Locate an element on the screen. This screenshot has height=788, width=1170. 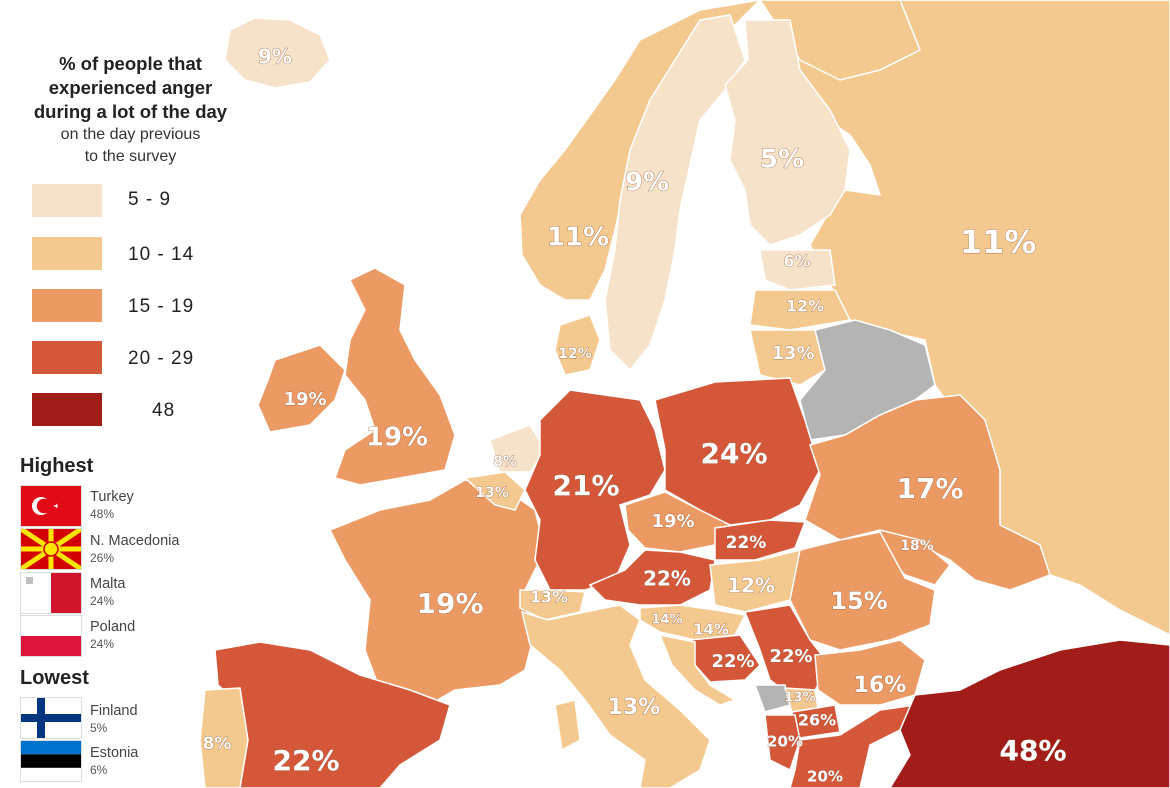
label-moldova: 18% is located at coordinates (917, 546).